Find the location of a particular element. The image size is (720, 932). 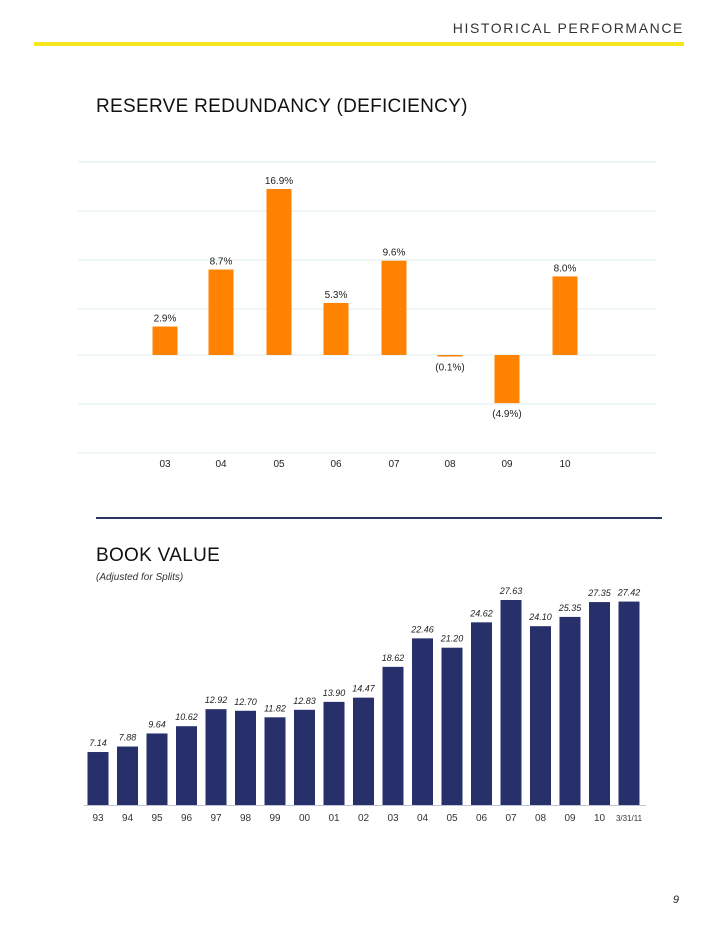

book-tick-label: 00 is located at coordinates (305, 818).